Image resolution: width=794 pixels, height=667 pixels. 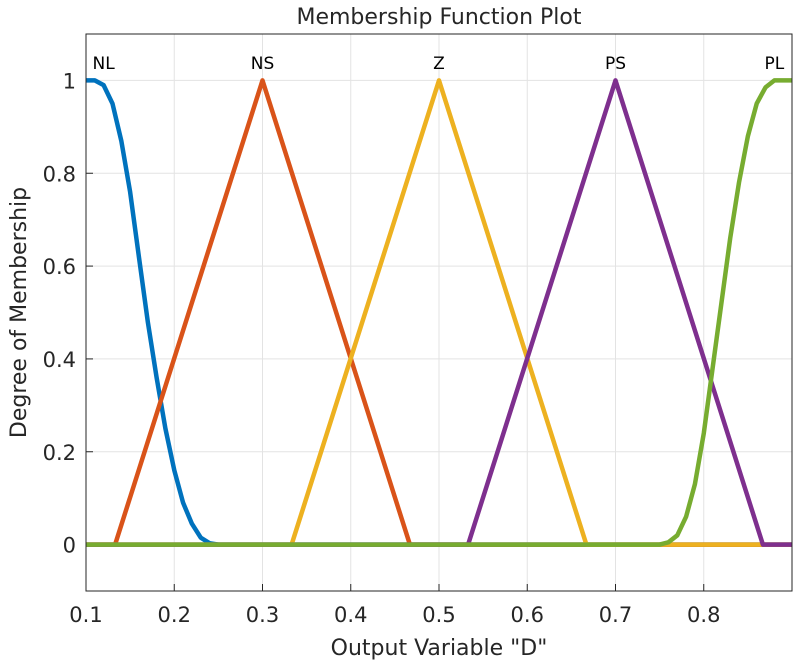 I want to click on membership-label-ps: PS, so click(x=615, y=64).